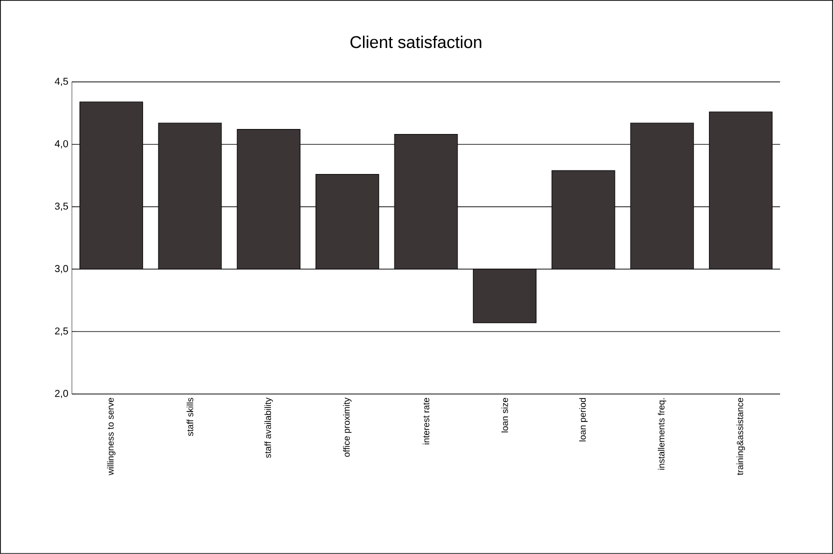 Image resolution: width=833 pixels, height=554 pixels. I want to click on x-tick-label: loan period, so click(583, 420).